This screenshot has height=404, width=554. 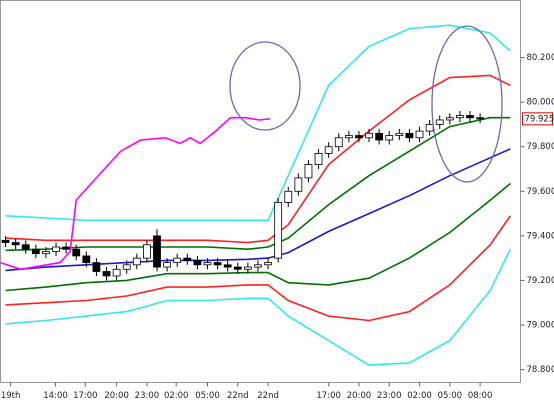 What do you see at coordinates (540, 192) in the screenshot?
I see `y-tick-label: 79.600` at bounding box center [540, 192].